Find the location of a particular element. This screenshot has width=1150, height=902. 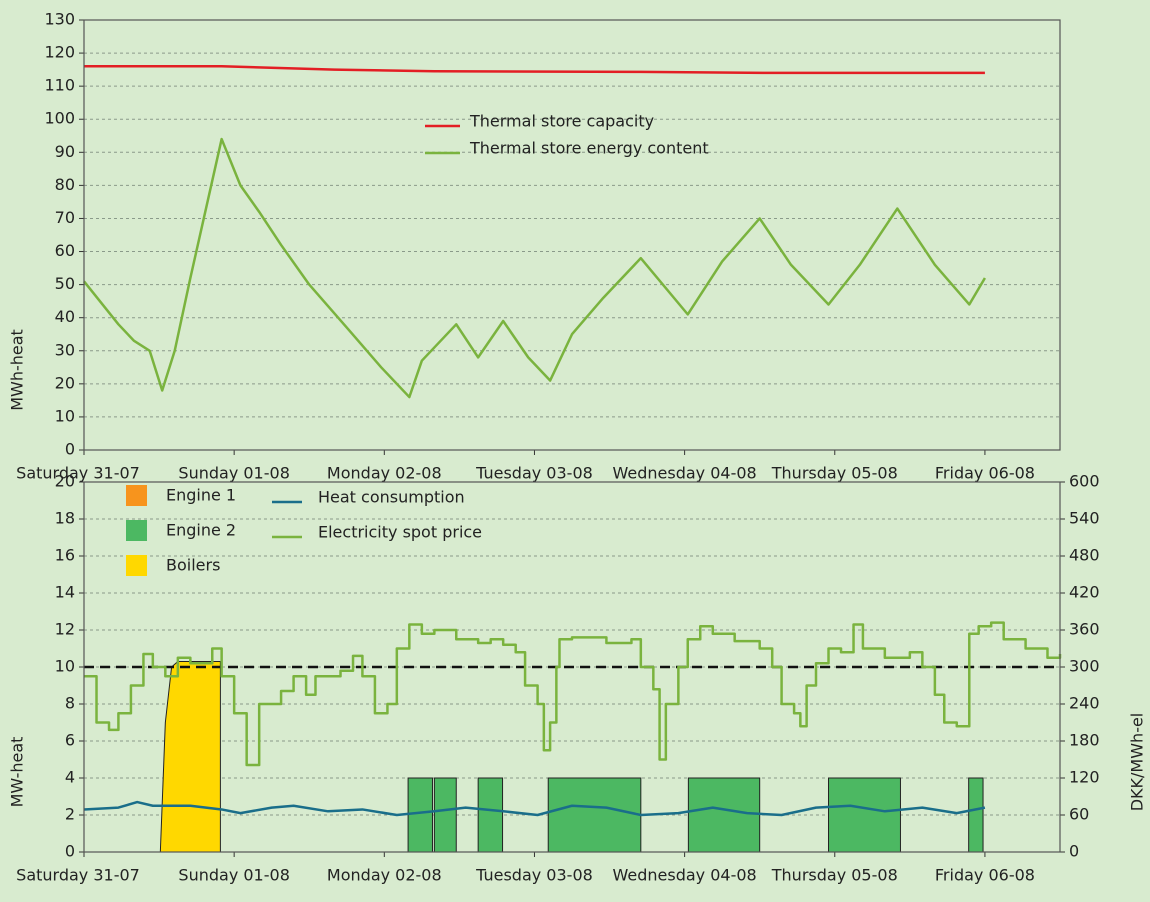

y2-tick-label: 180 is located at coordinates (1084, 740).